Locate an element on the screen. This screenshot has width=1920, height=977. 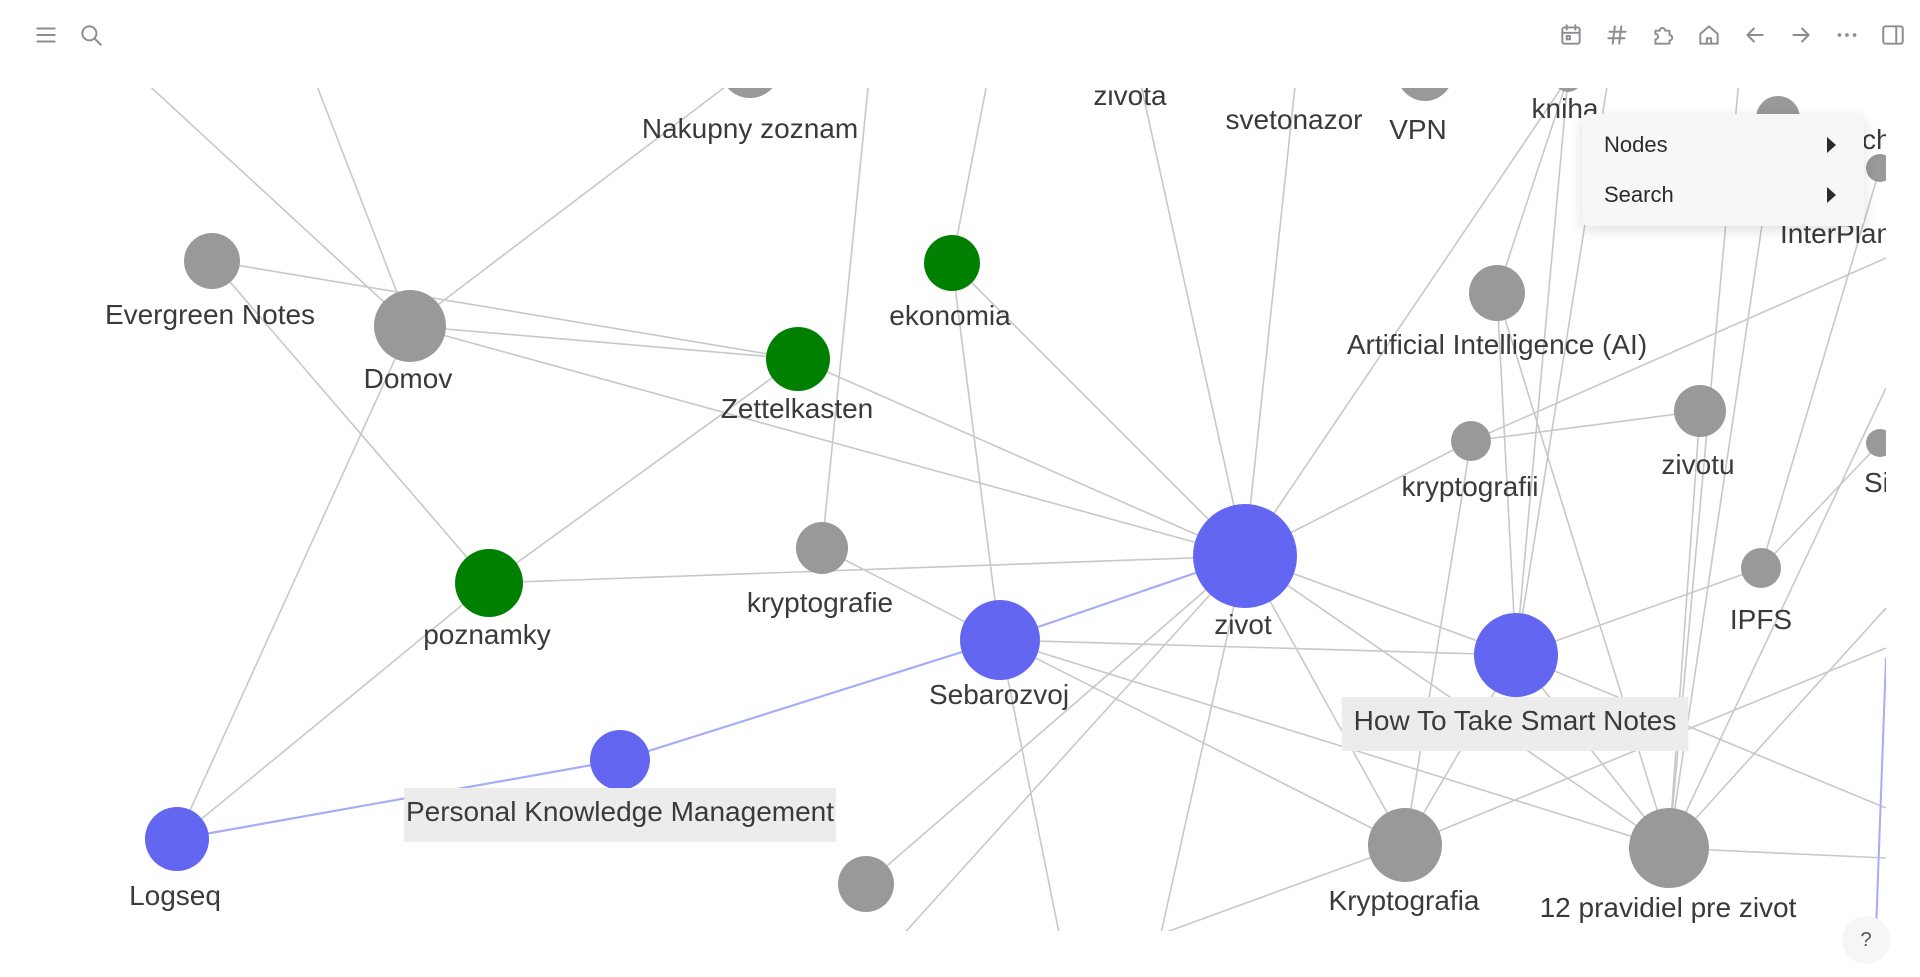
graph-node-domov is located at coordinates (410, 326).